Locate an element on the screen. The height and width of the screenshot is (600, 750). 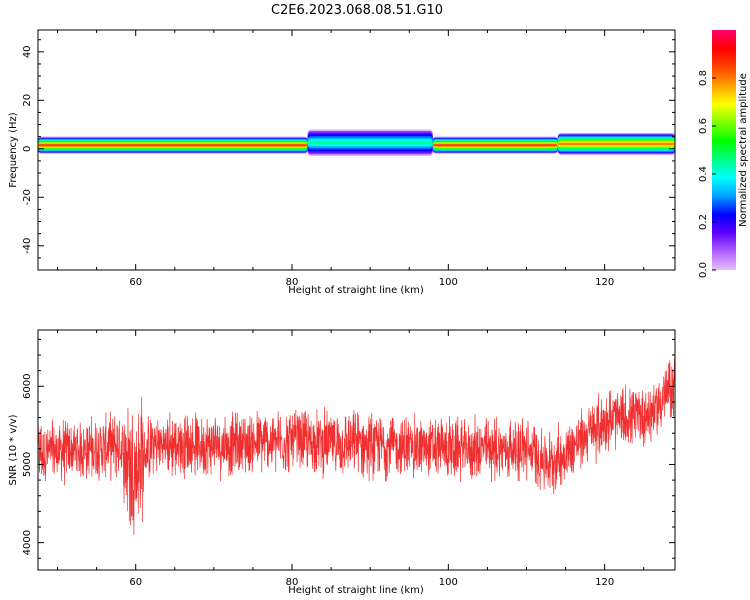
colorbar-ticks: 0.0 0.2 0.4 0.6 0.8 is located at coordinates (707, 174).